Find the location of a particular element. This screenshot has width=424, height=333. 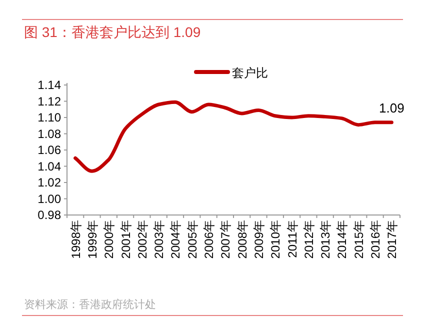

y-tick-label: 1.10 is located at coordinates (50, 117).